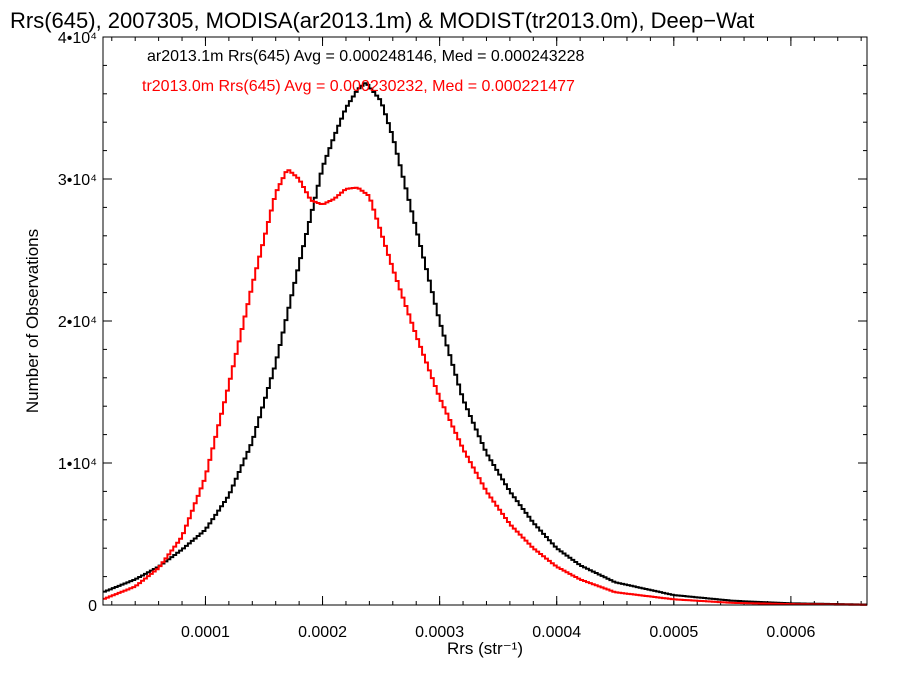 This screenshot has width=900, height=675. Describe the element at coordinates (77, 322) in the screenshot. I see `y-tick-label: 2•10⁴` at that location.